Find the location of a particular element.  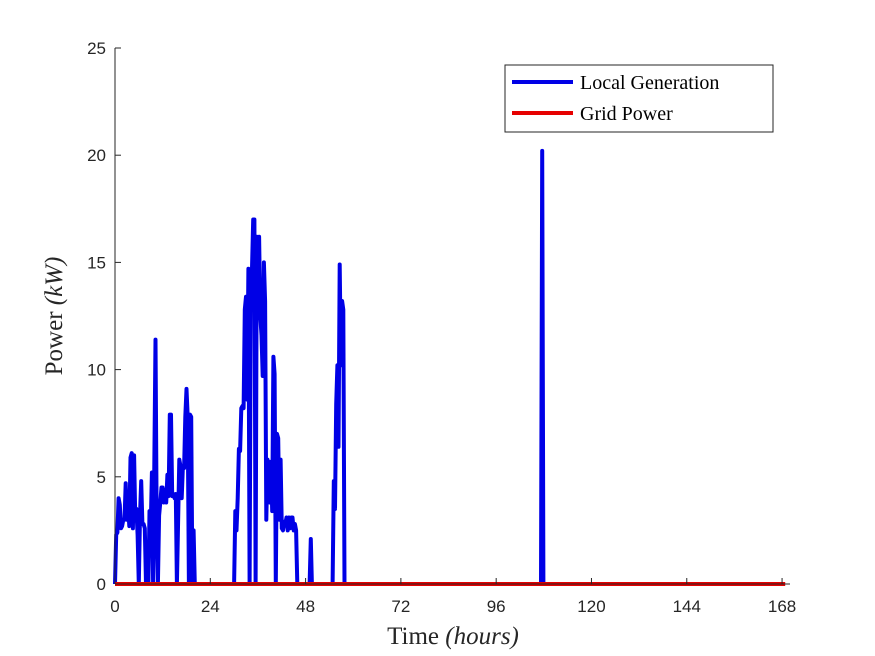

legend: Local Generation Grid Power is located at coordinates (639, 98).